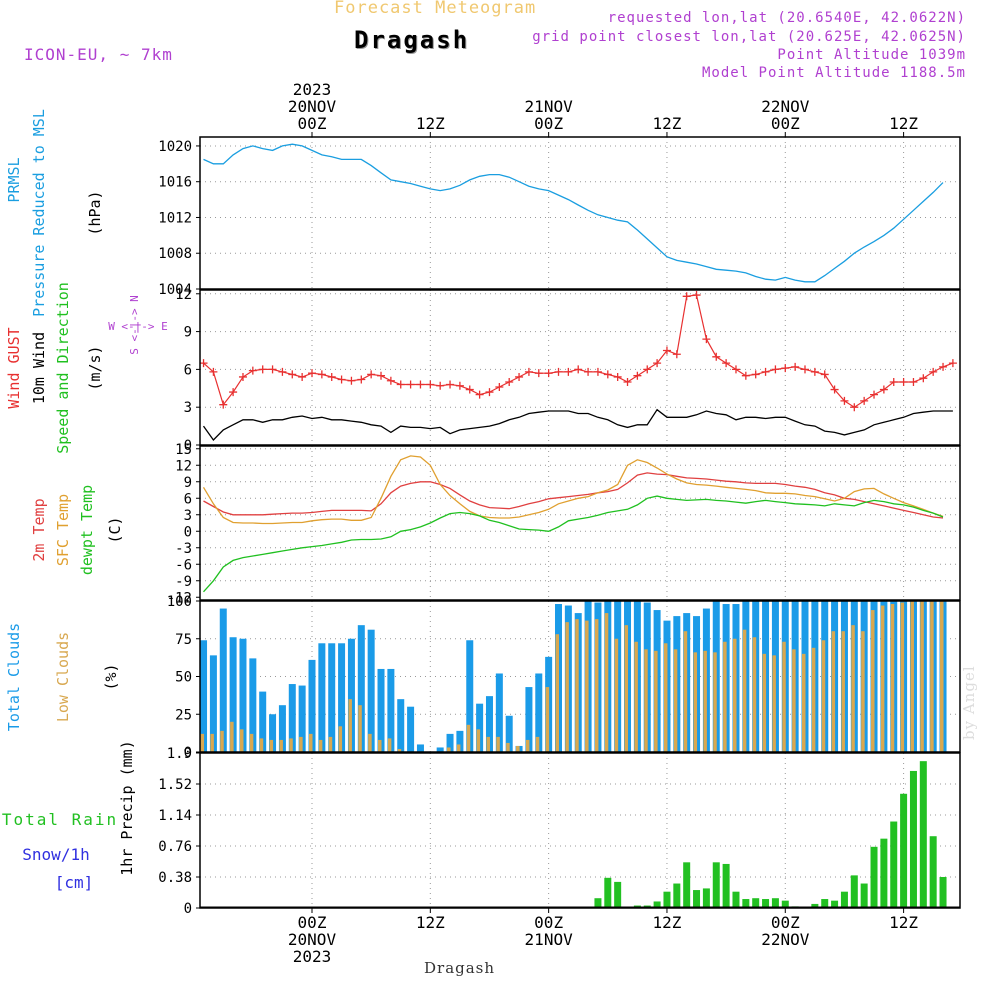 This screenshot has width=1000, height=1000. What do you see at coordinates (55, 854) in the screenshot?
I see `snow-legend: Snow/1h` at bounding box center [55, 854].